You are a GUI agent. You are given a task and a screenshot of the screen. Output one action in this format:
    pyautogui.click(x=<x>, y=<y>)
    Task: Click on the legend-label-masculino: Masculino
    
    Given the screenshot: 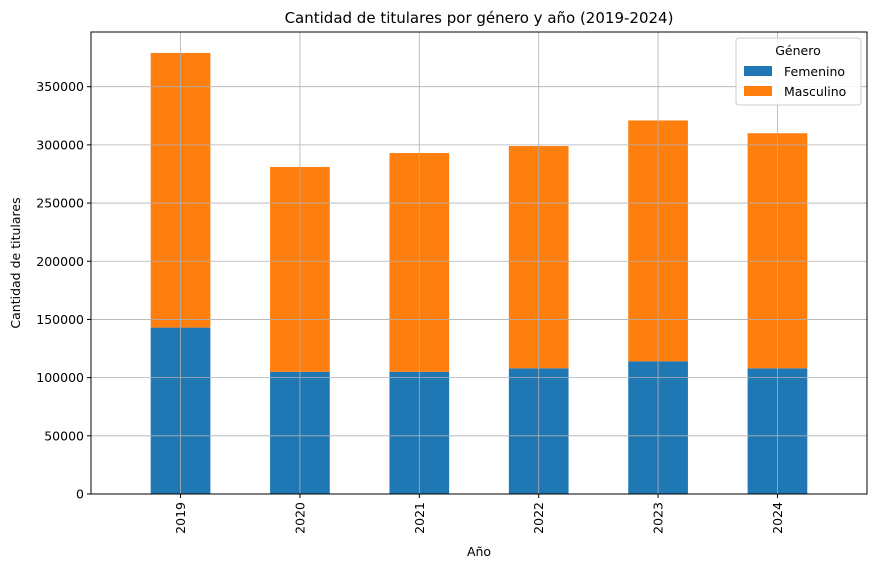 What is the action you would take?
    pyautogui.click(x=815, y=91)
    